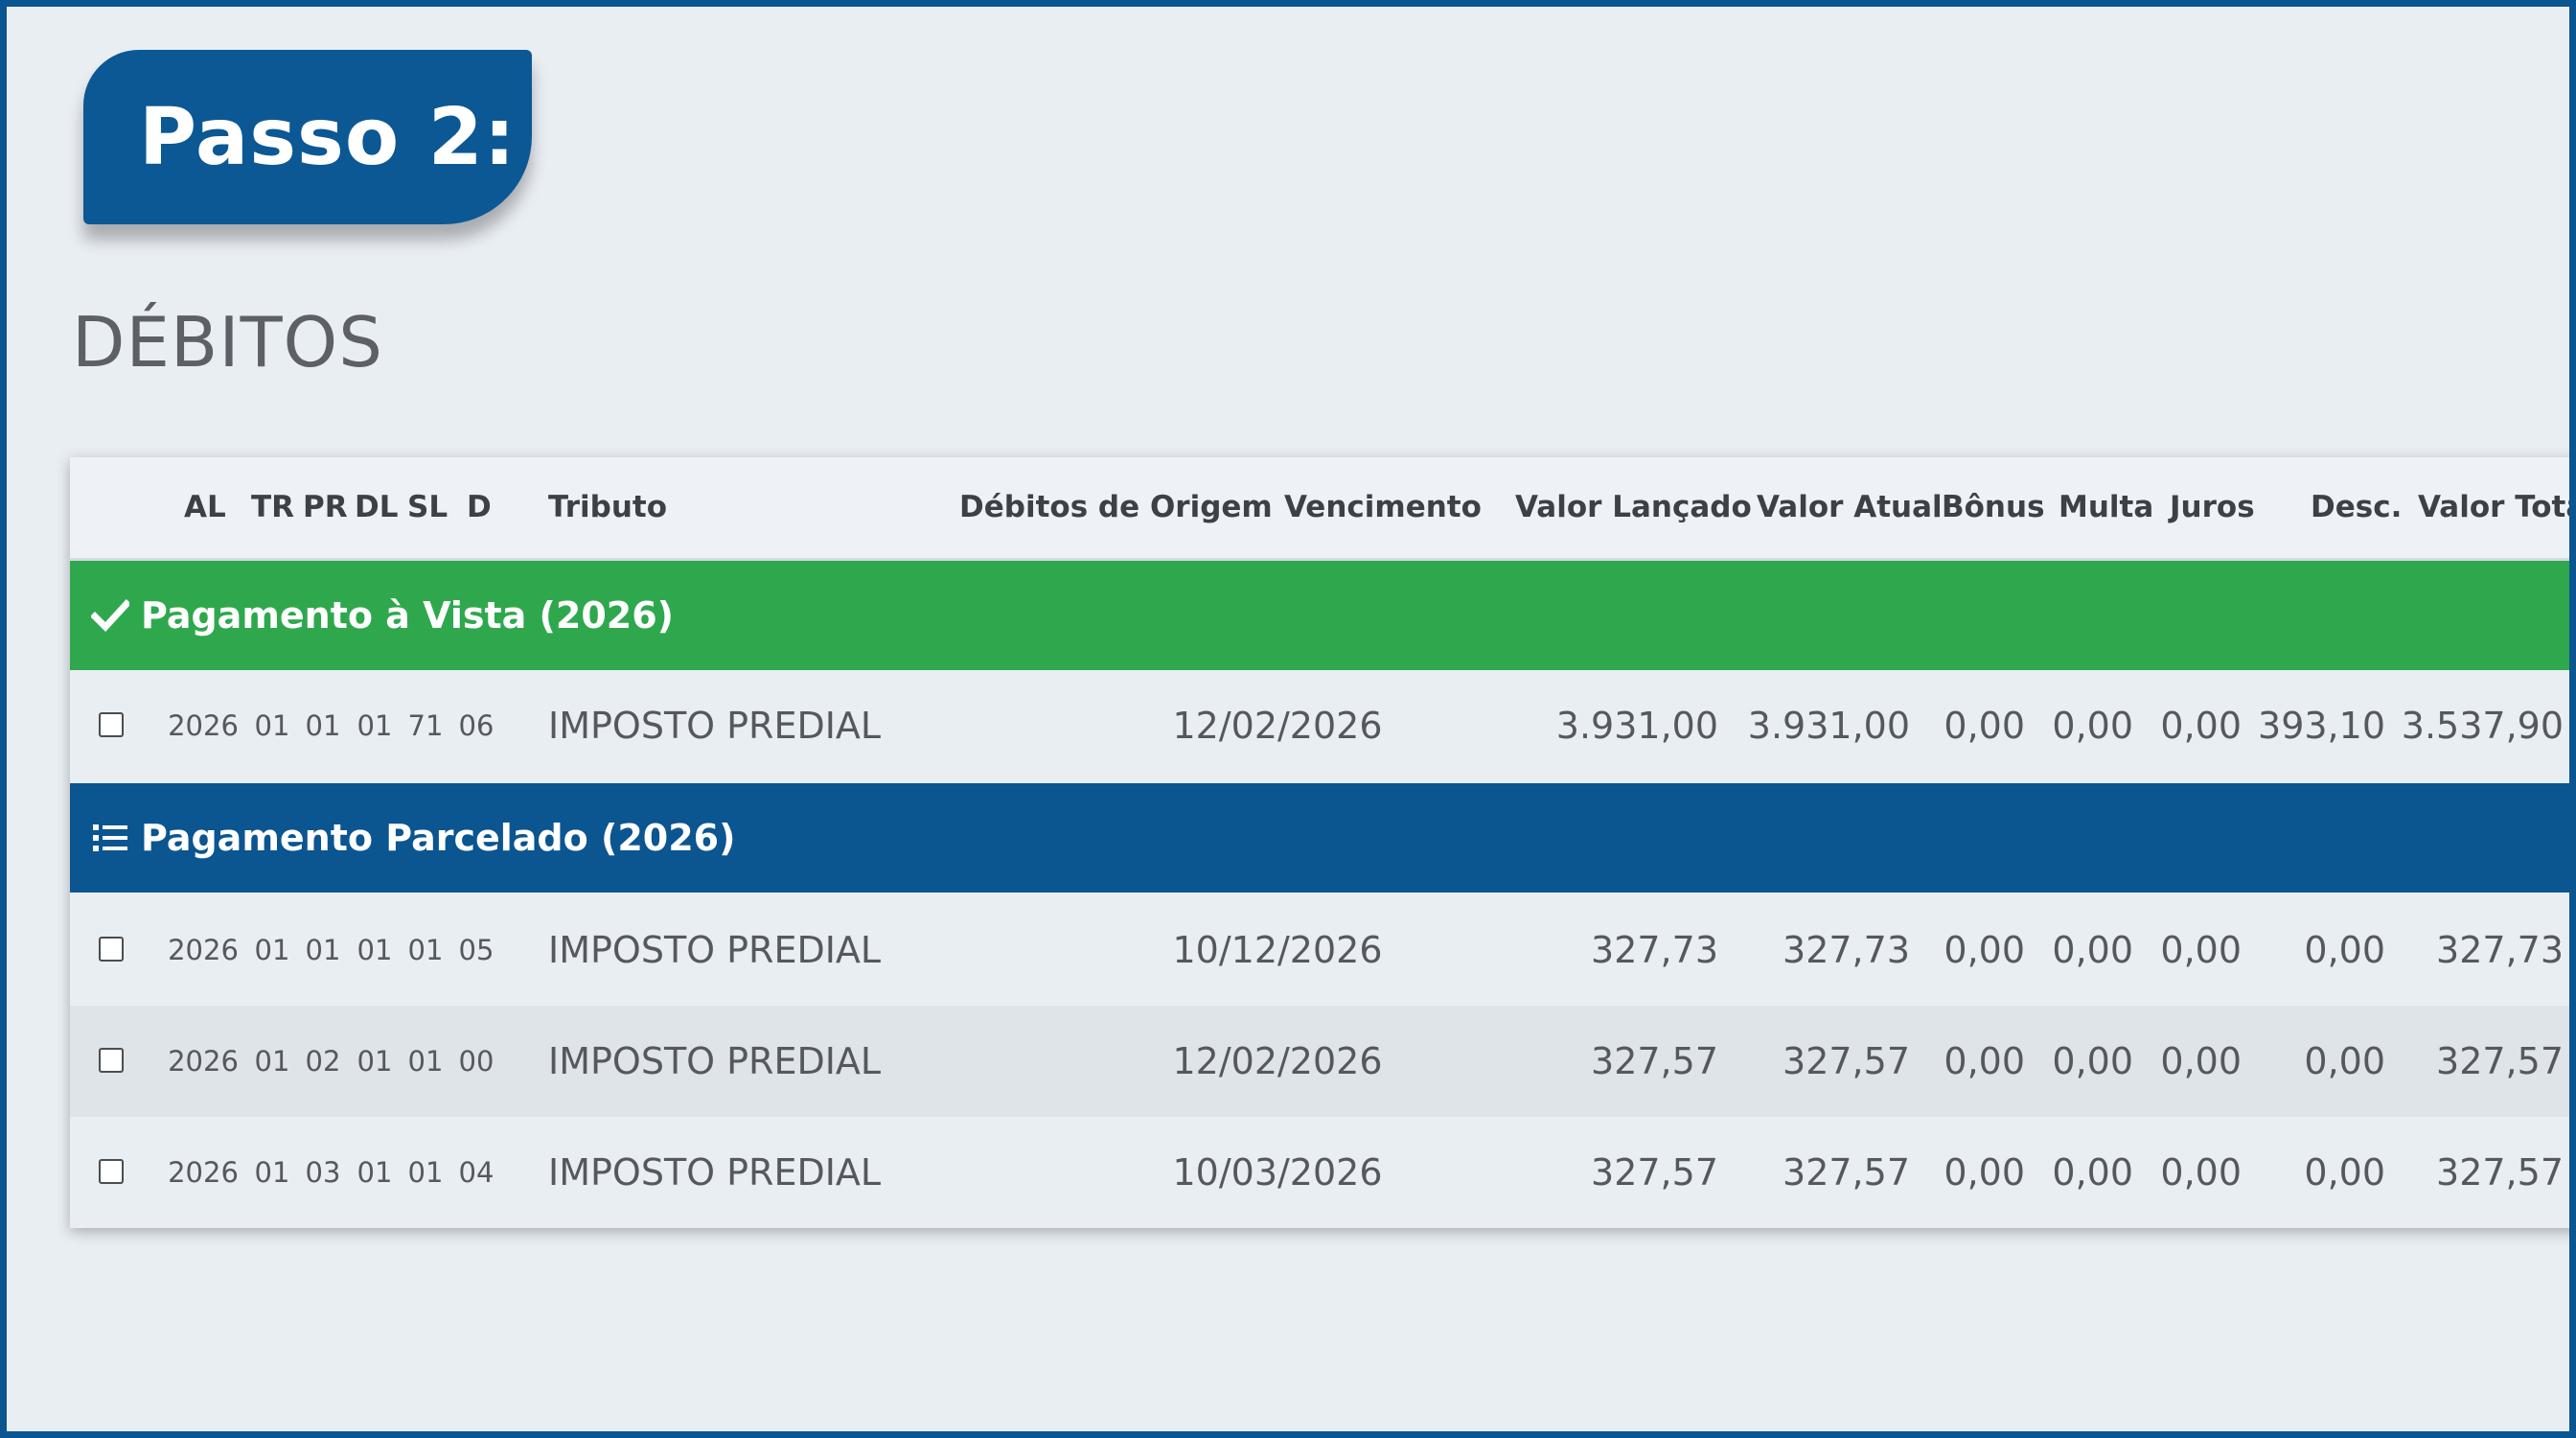 Image resolution: width=2576 pixels, height=1438 pixels. What do you see at coordinates (2497, 507) in the screenshot?
I see `column-header-valor-total: Valor Tota` at bounding box center [2497, 507].